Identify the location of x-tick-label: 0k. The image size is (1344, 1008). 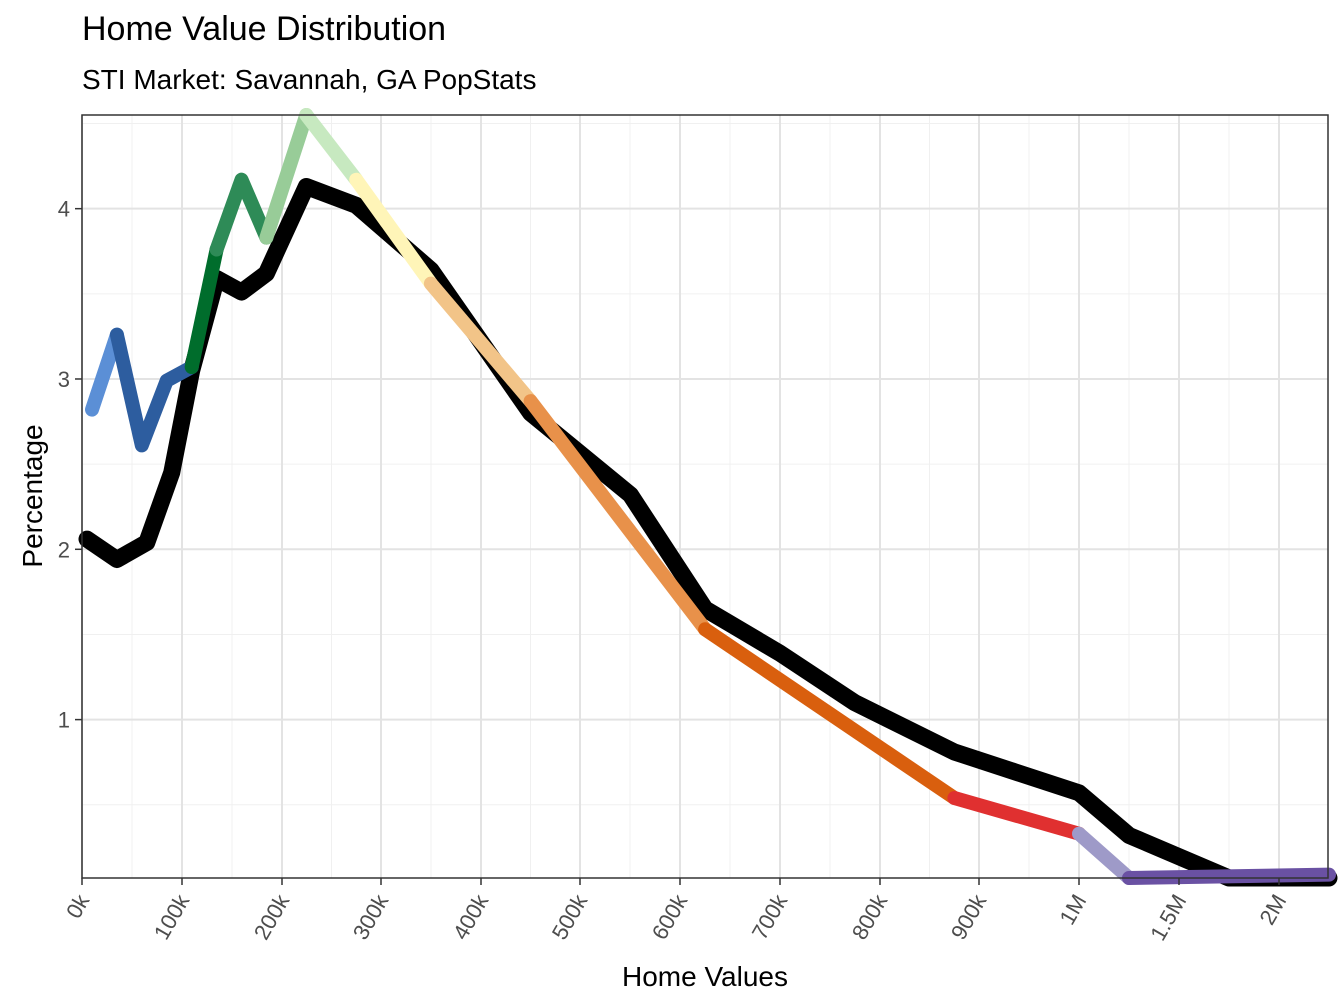
(78, 905).